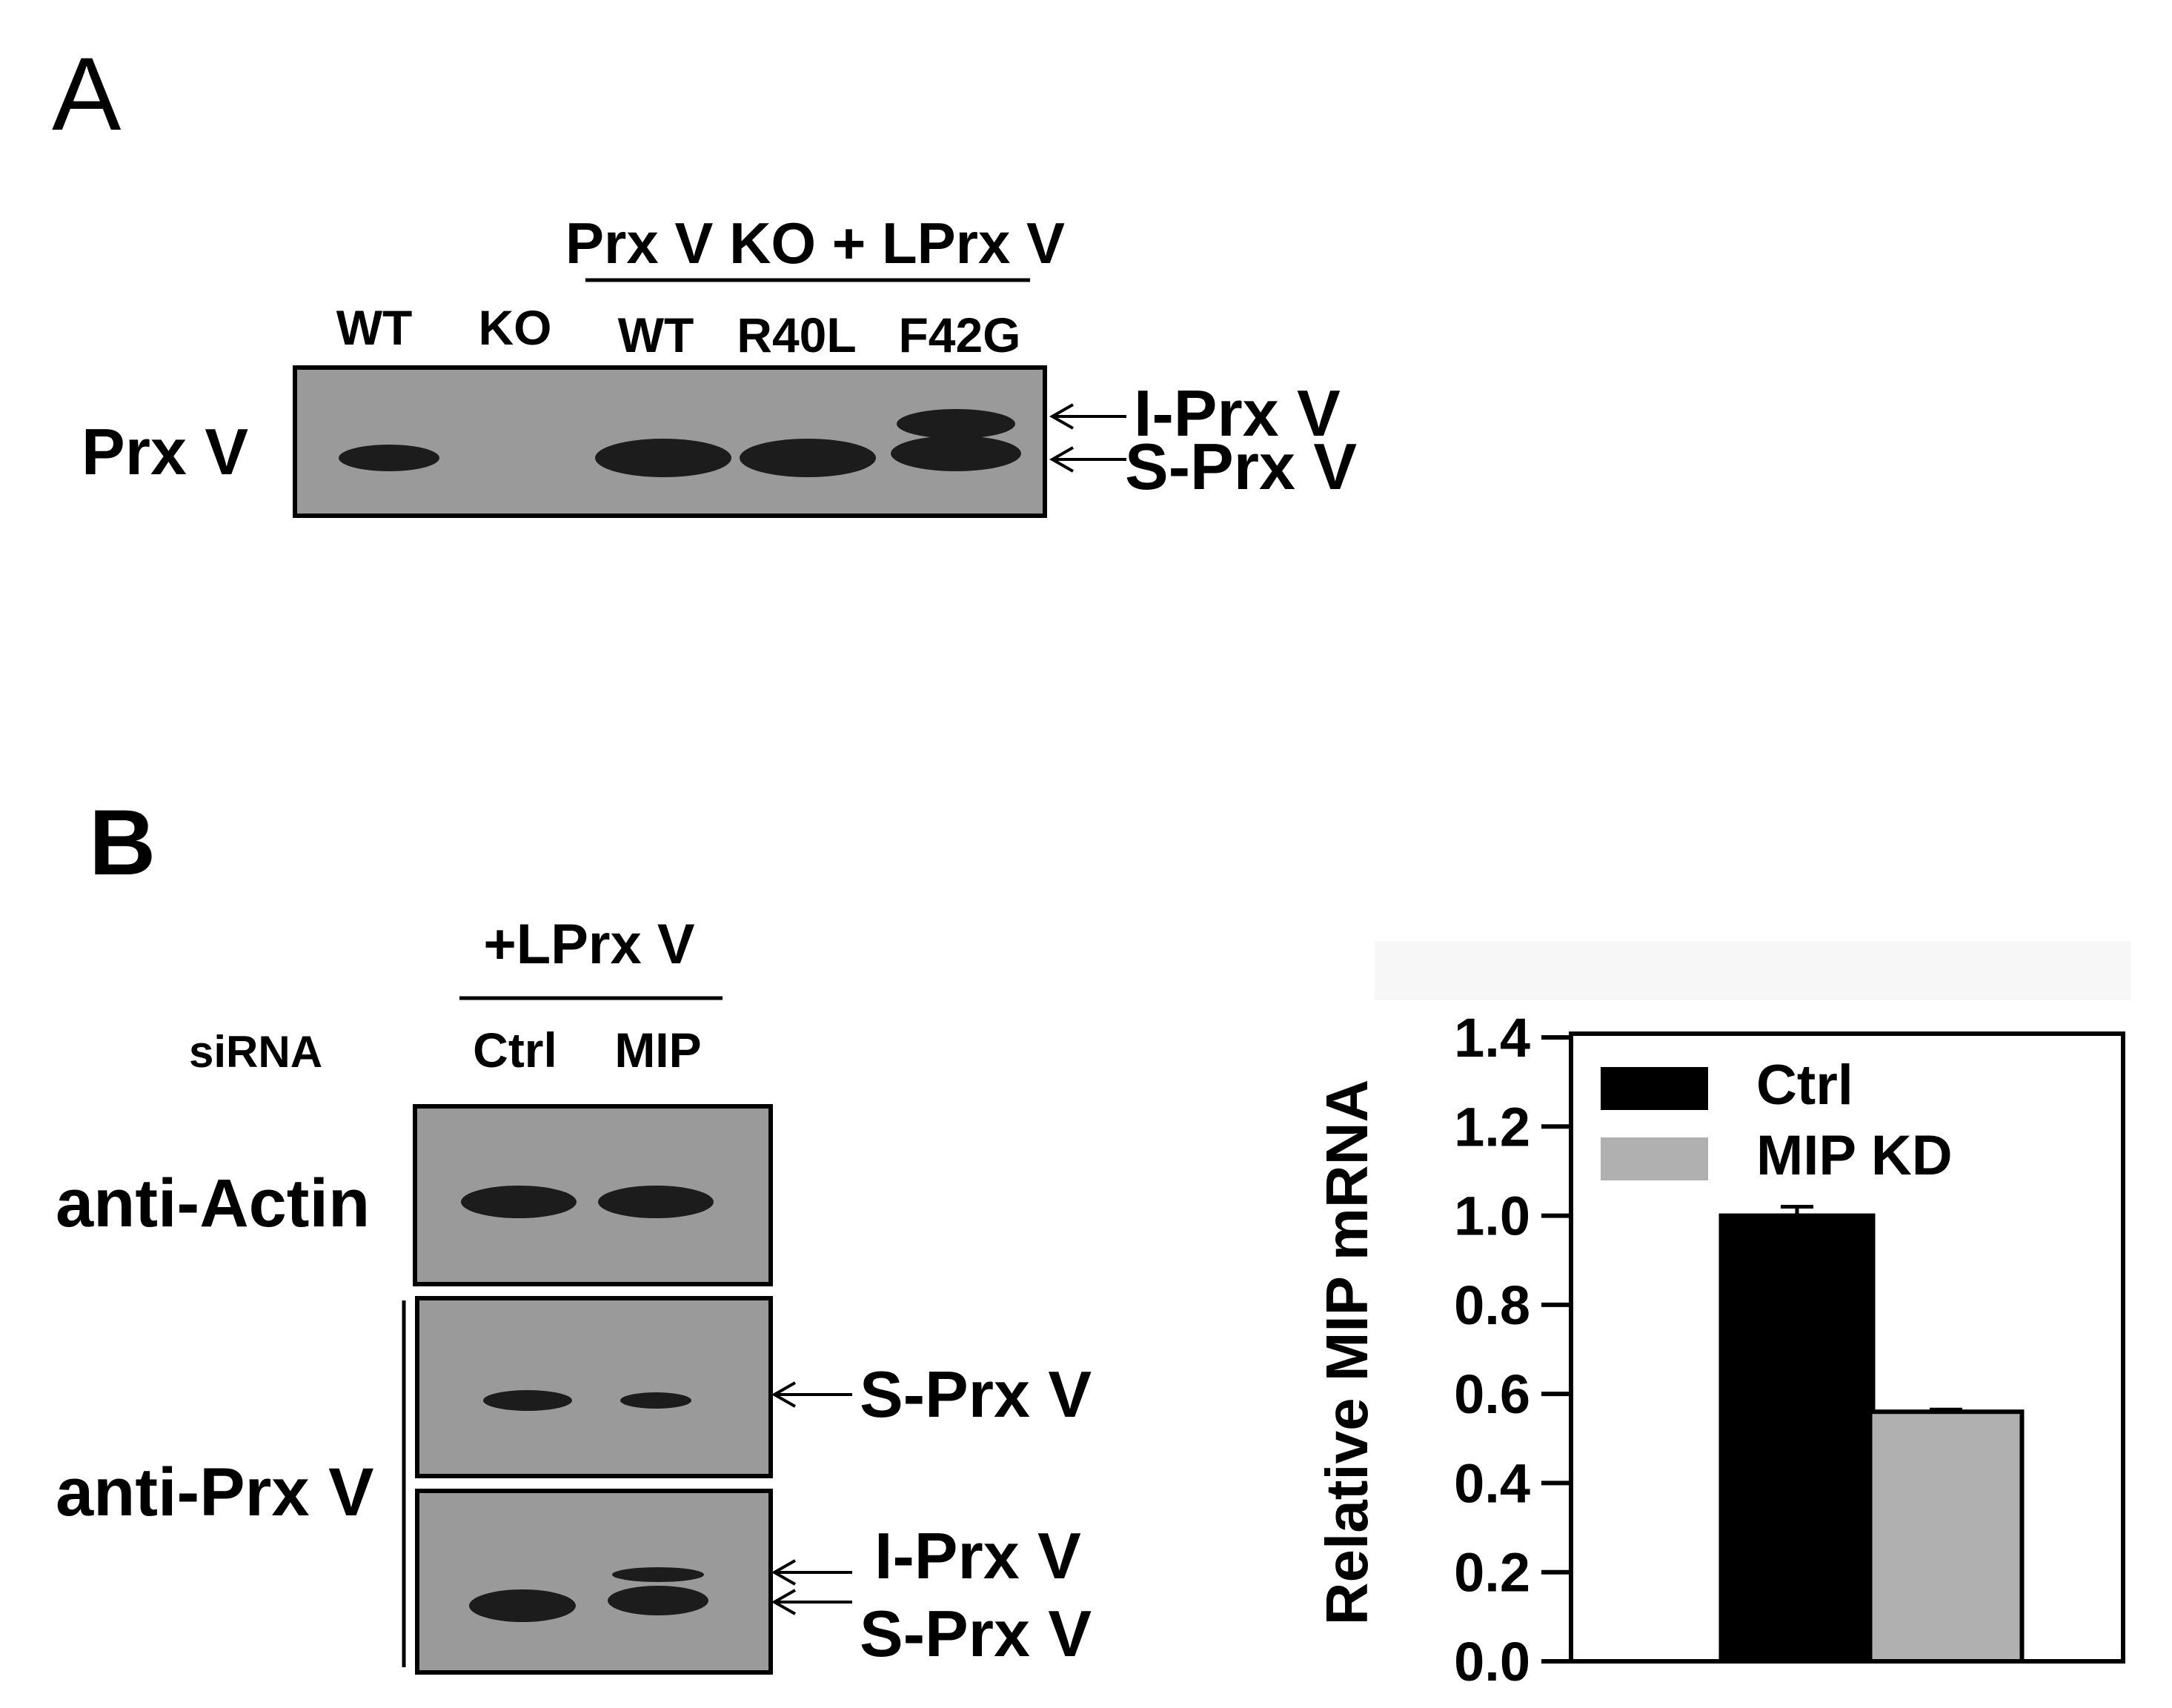 This screenshot has width=2172, height=1708. What do you see at coordinates (657, 1050) in the screenshot?
I see `panel-b-lane-mip: MIP` at bounding box center [657, 1050].